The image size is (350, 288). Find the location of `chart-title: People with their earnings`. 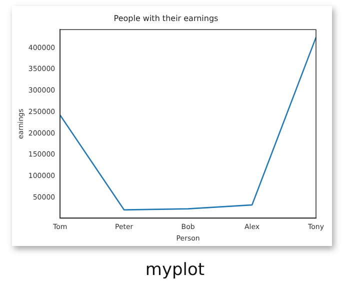

chart-title: People with their earnings is located at coordinates (166, 18).